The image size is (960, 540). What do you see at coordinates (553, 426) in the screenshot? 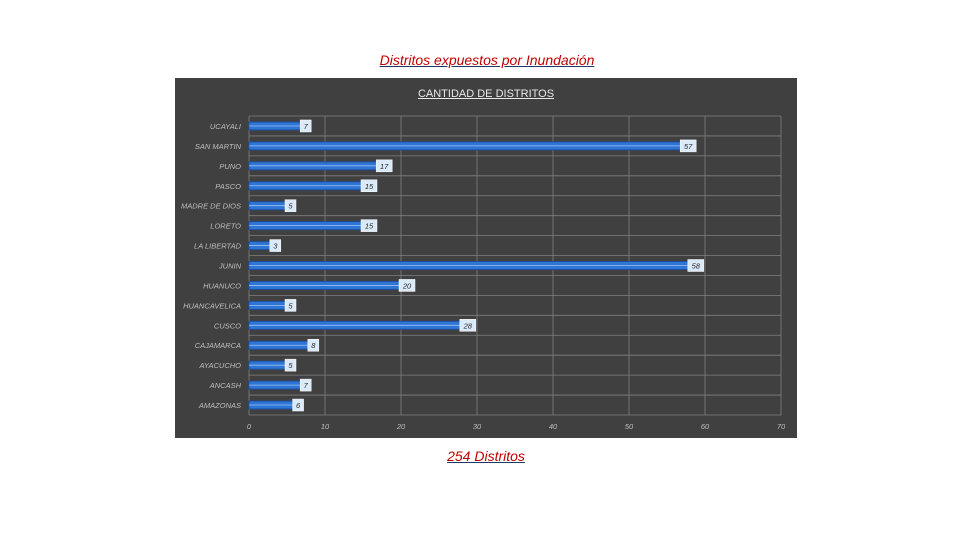
I see `x-tick-label: 40` at bounding box center [553, 426].